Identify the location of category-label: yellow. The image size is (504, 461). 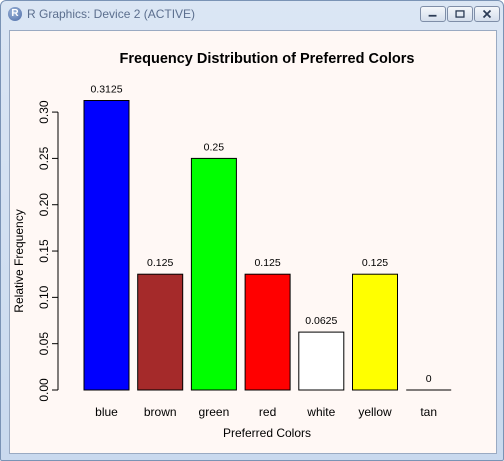
(375, 412).